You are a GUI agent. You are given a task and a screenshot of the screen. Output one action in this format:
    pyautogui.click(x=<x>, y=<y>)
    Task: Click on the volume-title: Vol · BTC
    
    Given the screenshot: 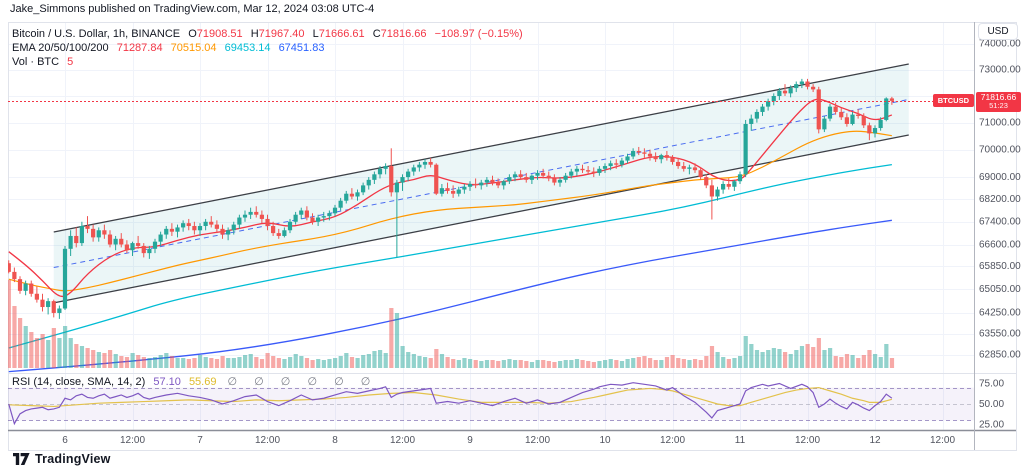 What is the action you would take?
    pyautogui.click(x=36, y=62)
    